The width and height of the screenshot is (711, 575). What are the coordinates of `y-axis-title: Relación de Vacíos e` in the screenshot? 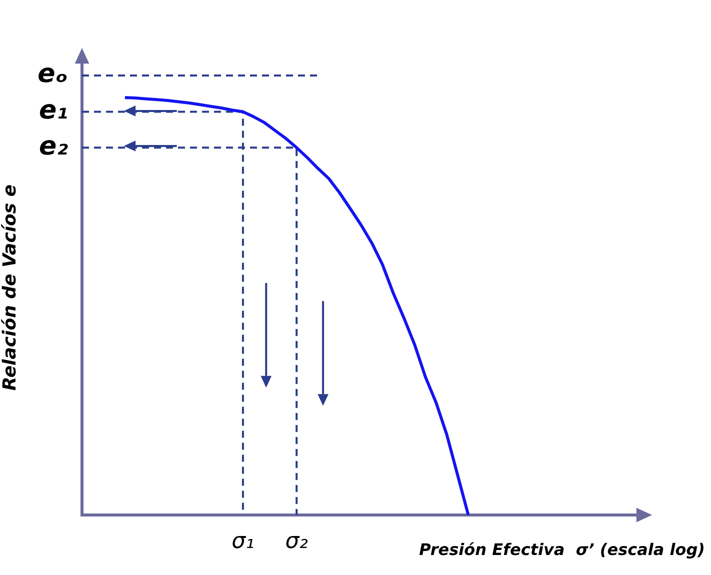 It's located at (10, 287).